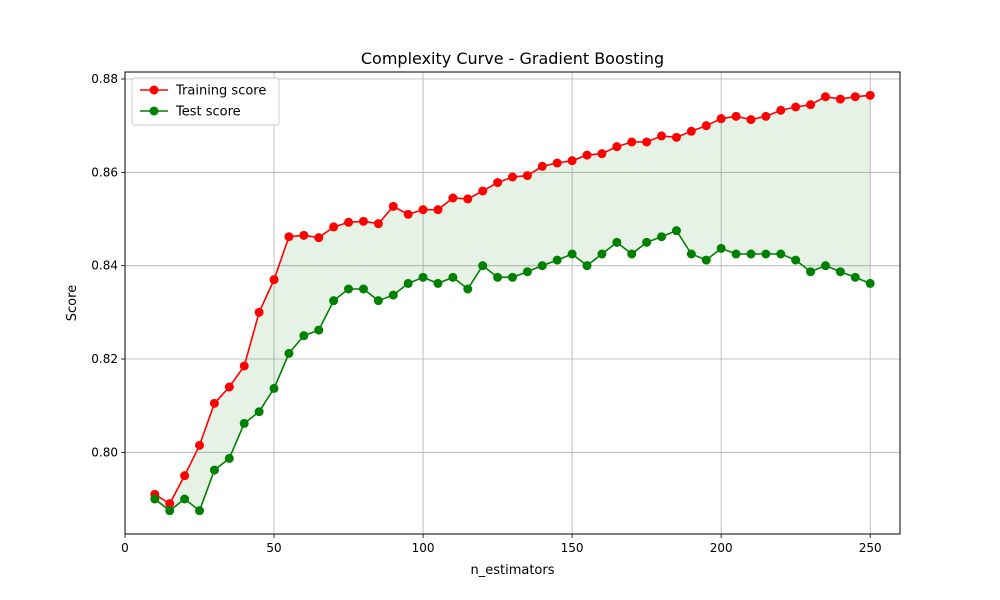  What do you see at coordinates (208, 112) in the screenshot?
I see `legend-test-score-label: Test score` at bounding box center [208, 112].